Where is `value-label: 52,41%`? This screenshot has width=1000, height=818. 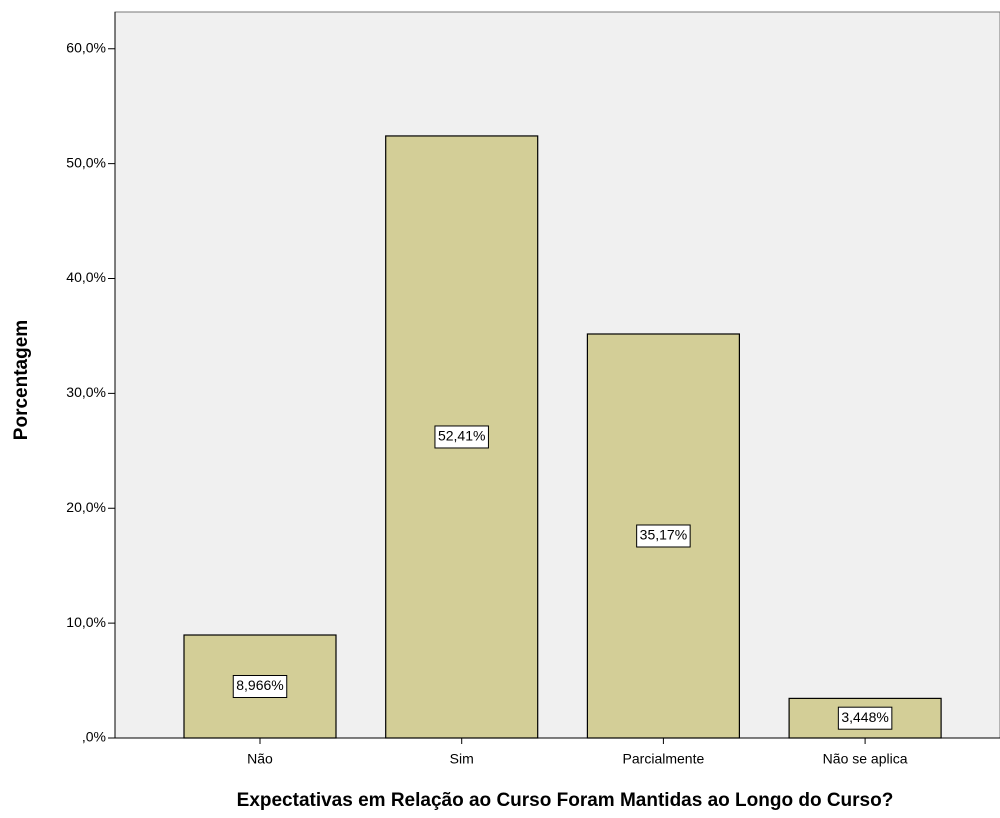 value-label: 52,41% is located at coordinates (461, 436).